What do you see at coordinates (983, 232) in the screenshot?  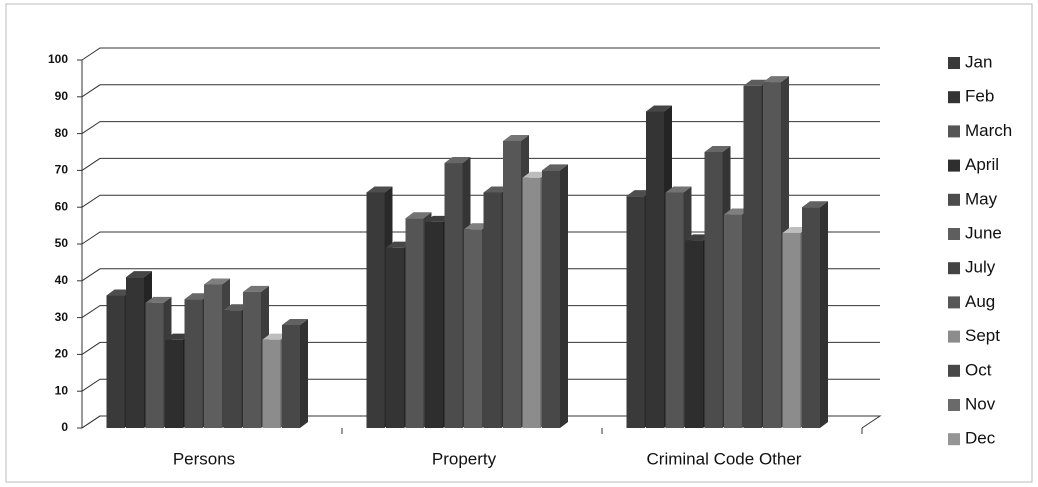 I see `legend-label: June` at bounding box center [983, 232].